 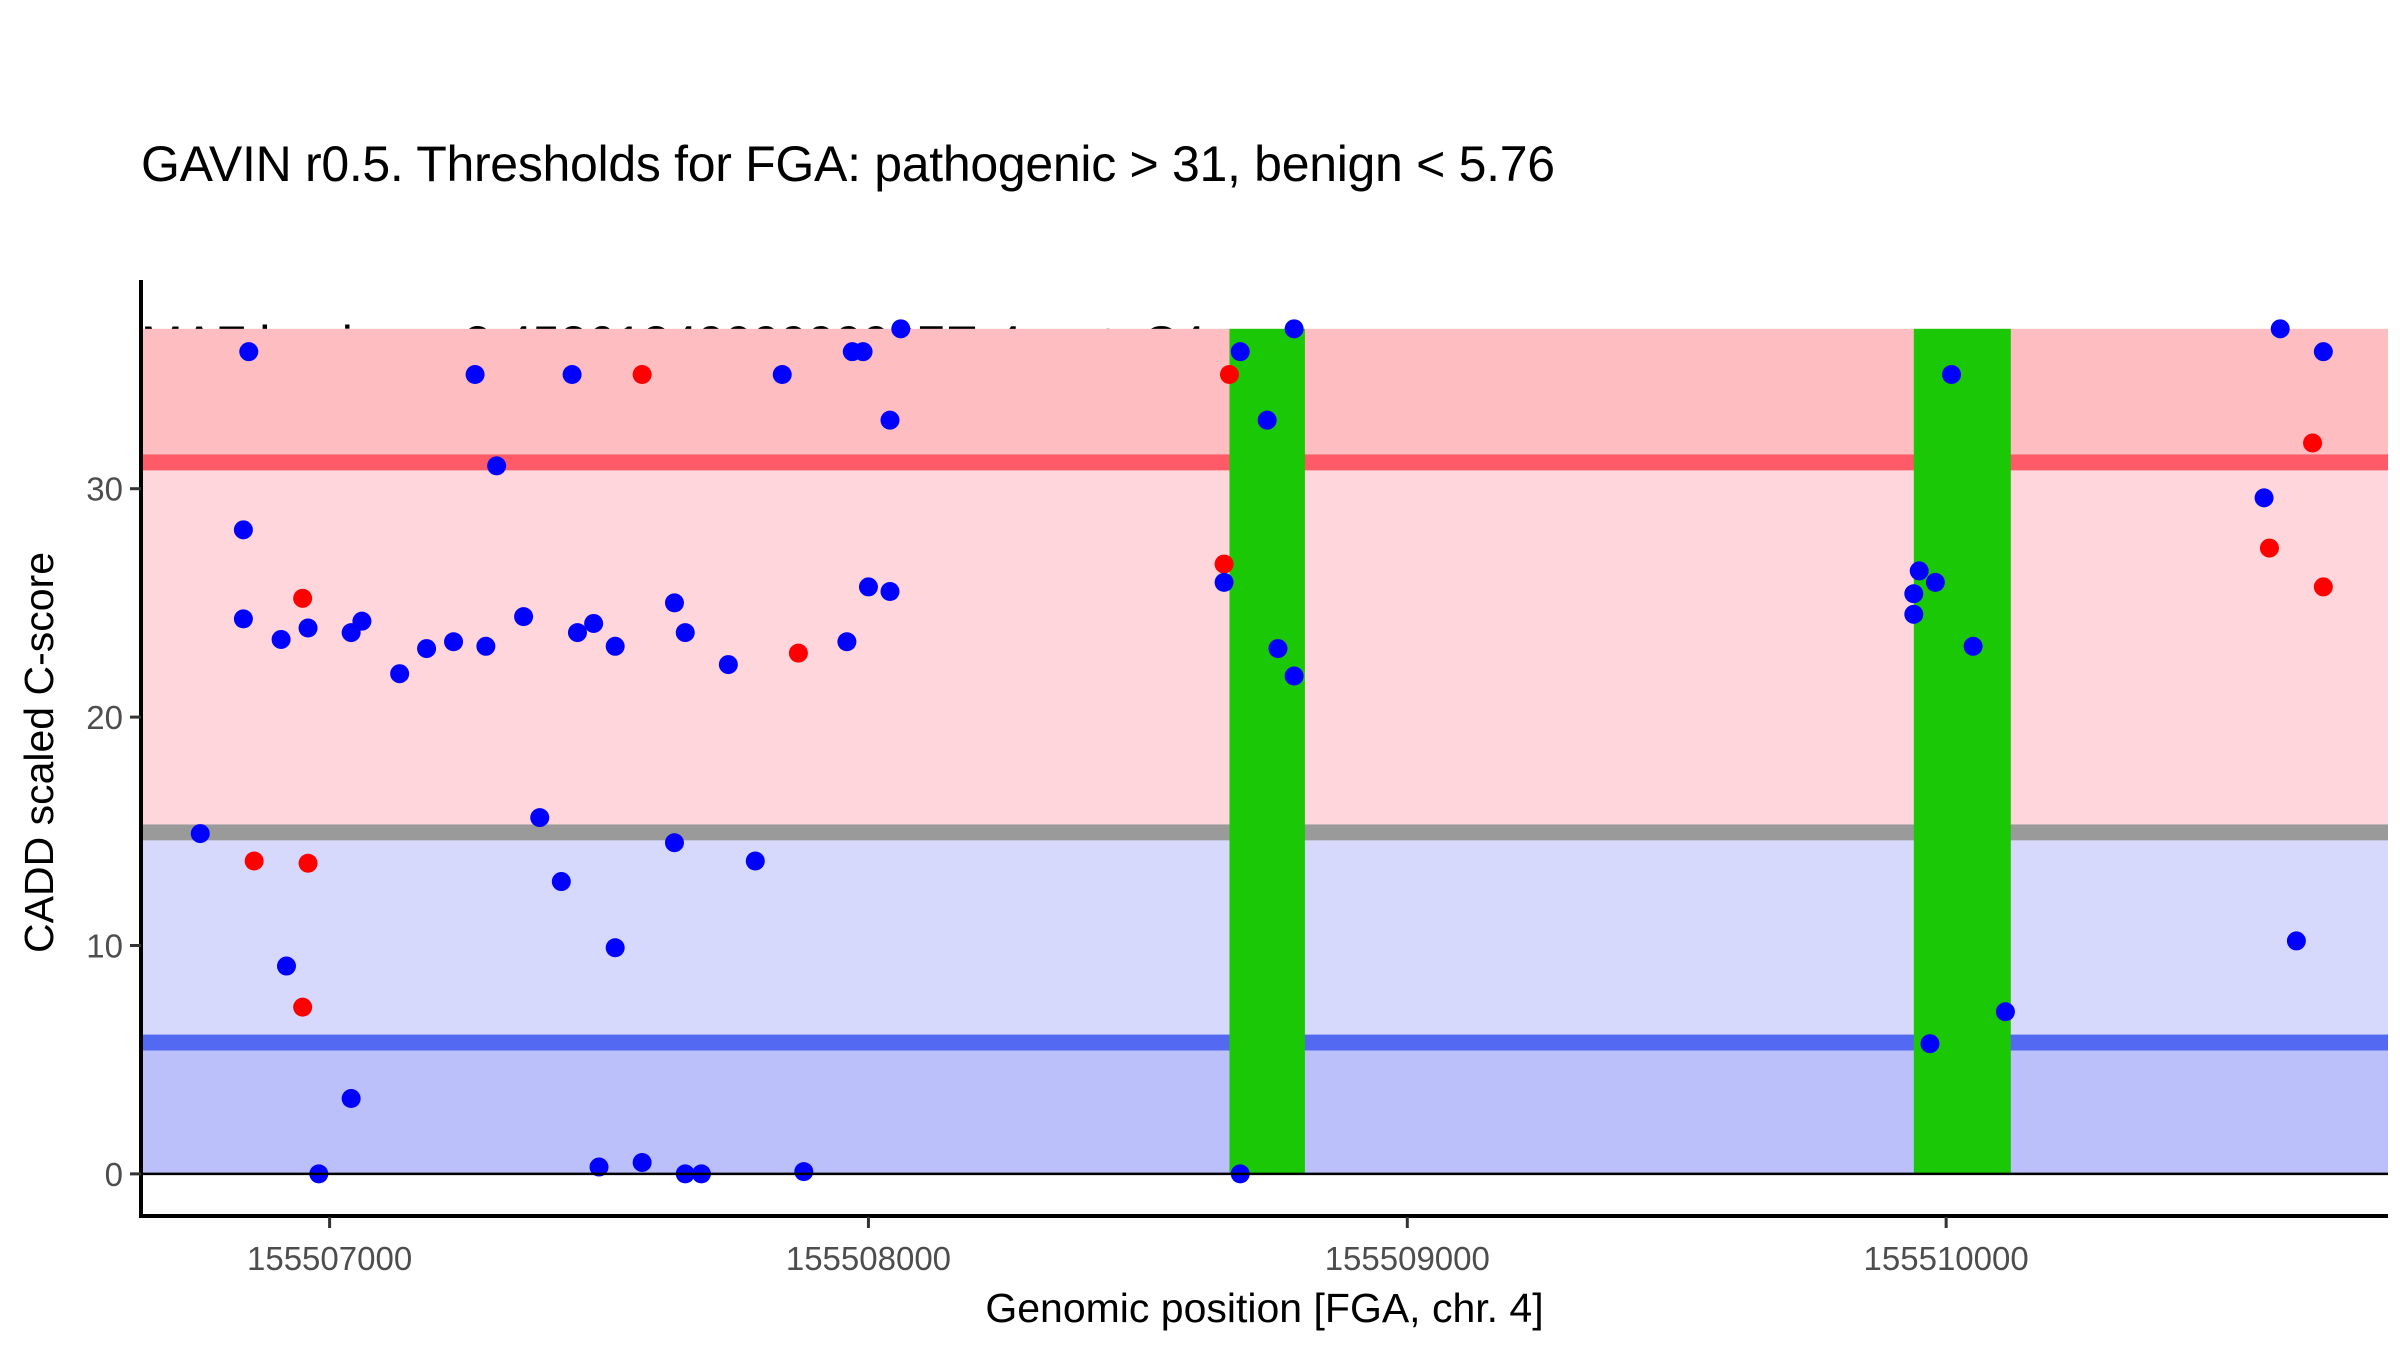 I want to click on x-axis-title: Genomic position [FGA, chr. 4], so click(x=1264, y=1308).